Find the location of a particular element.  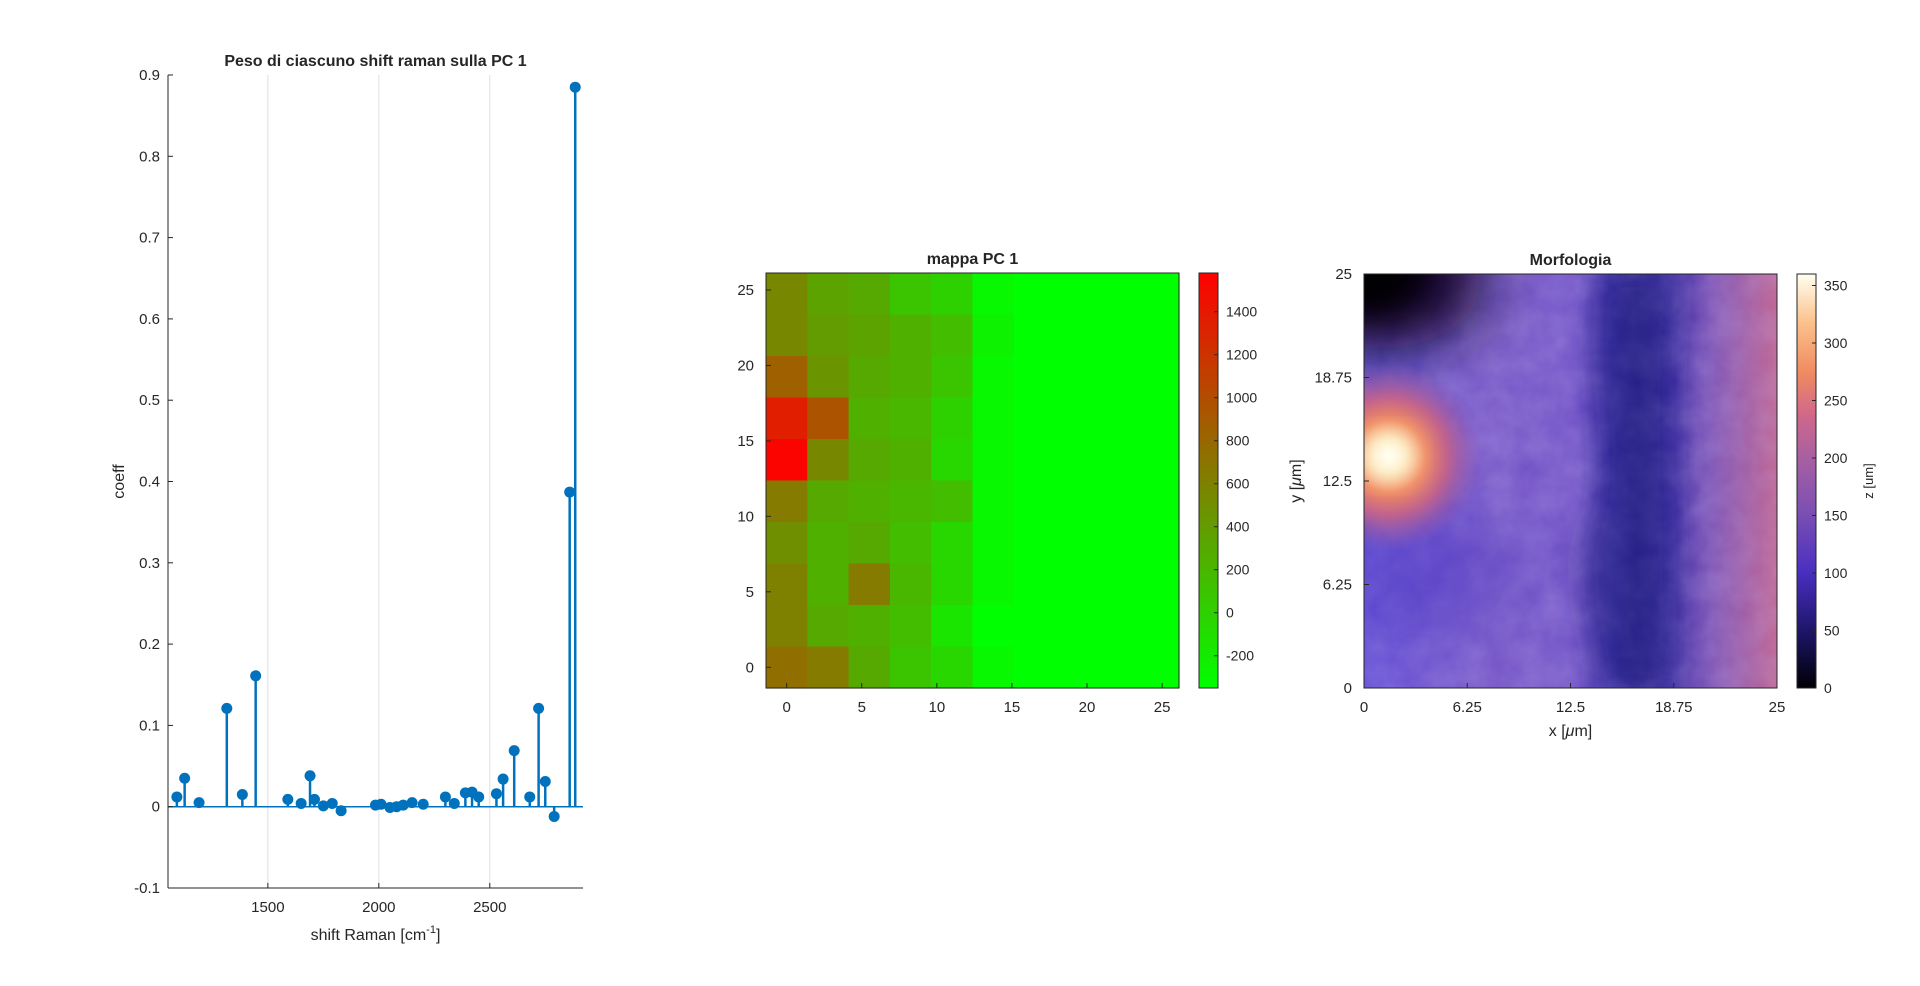

surface-dark-corner-edge is located at coordinates (1391, 294).